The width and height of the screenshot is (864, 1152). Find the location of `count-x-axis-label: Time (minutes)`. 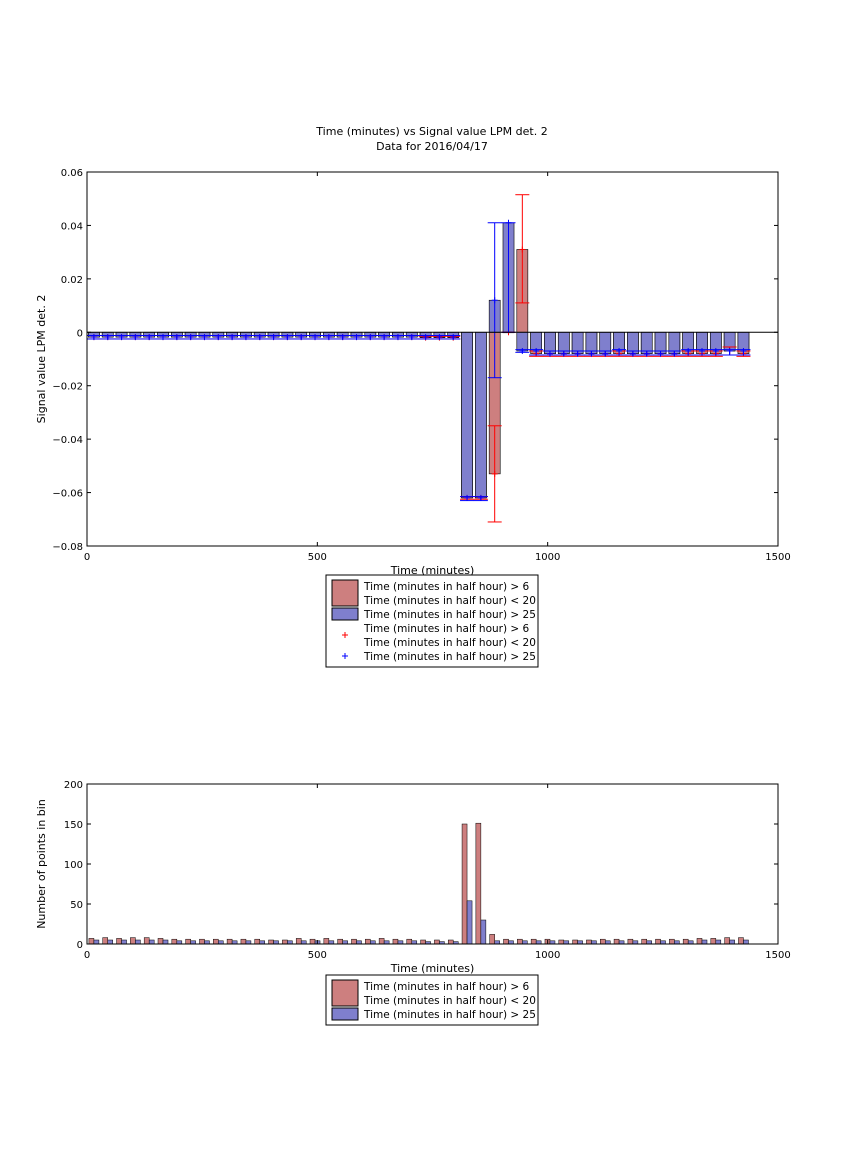

count-x-axis-label: Time (minutes) is located at coordinates (432, 968).